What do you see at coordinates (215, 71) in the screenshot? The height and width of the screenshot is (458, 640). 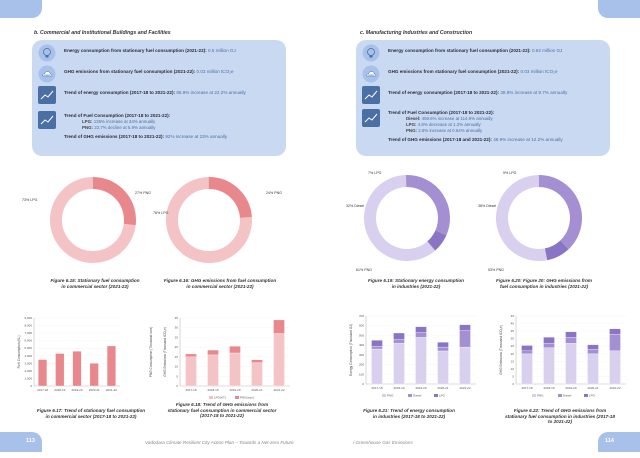 I see `row-value: 0.03 million tCO₂e` at bounding box center [215, 71].